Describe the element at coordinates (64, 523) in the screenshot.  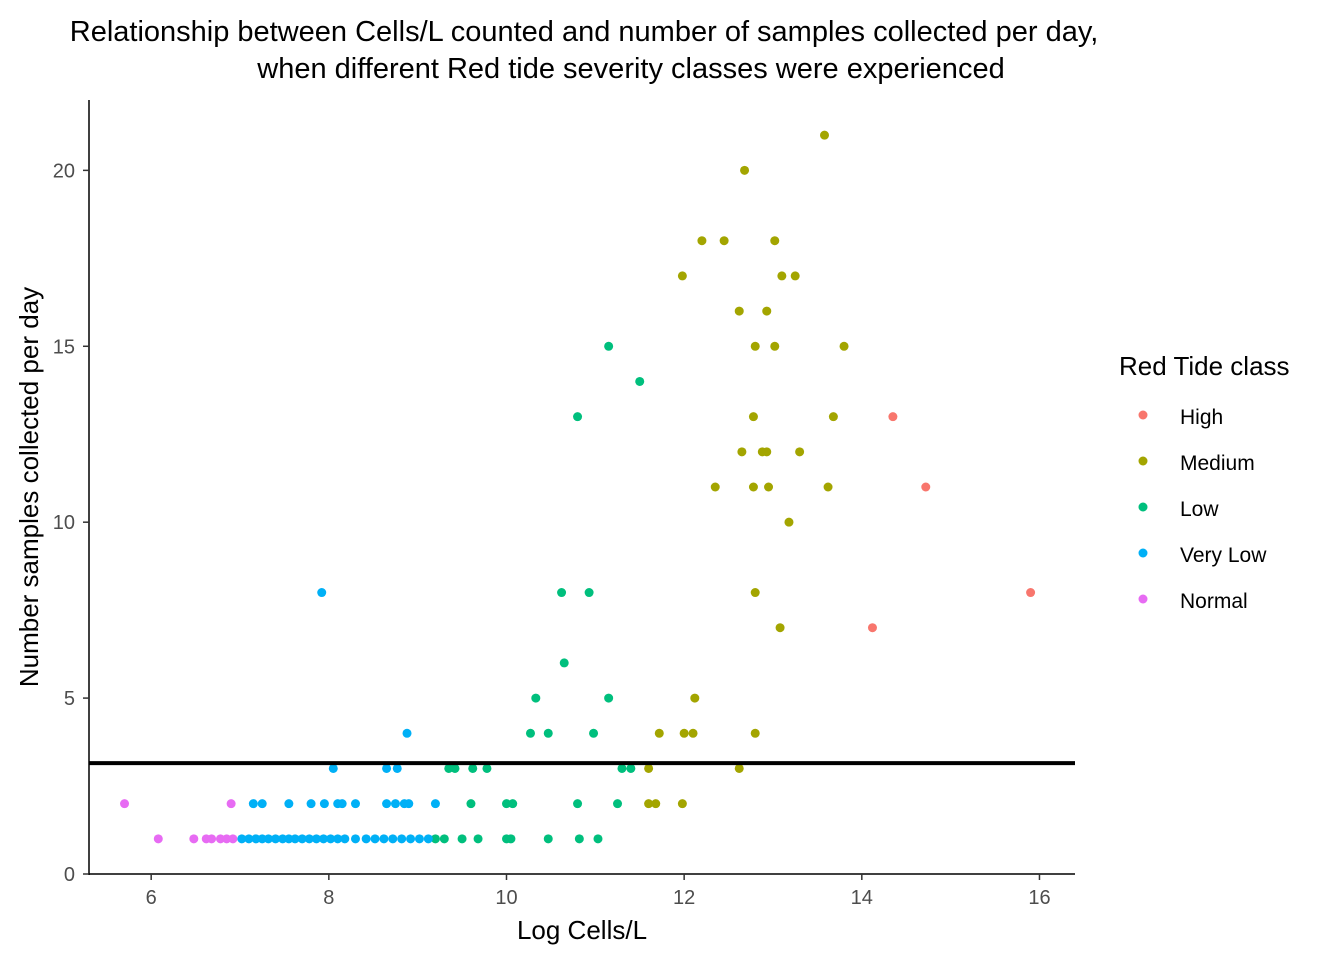
I see `y-tick-label: 10` at that location.